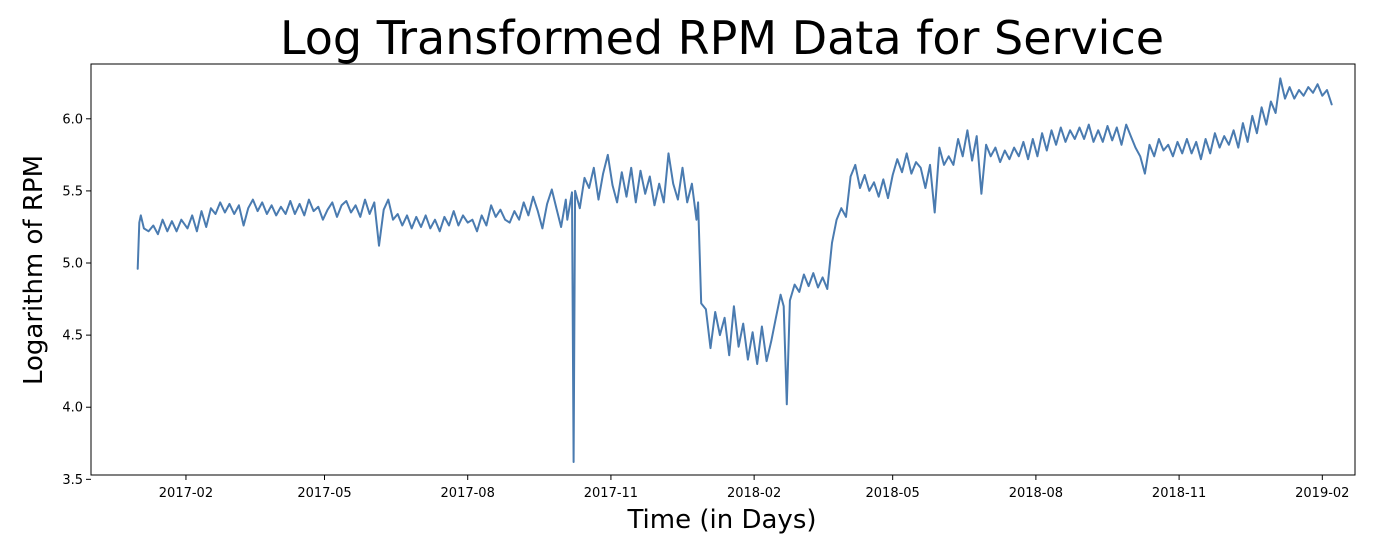 This screenshot has width=1400, height=553. I want to click on x-axis-label: Time (in Days), so click(721, 520).